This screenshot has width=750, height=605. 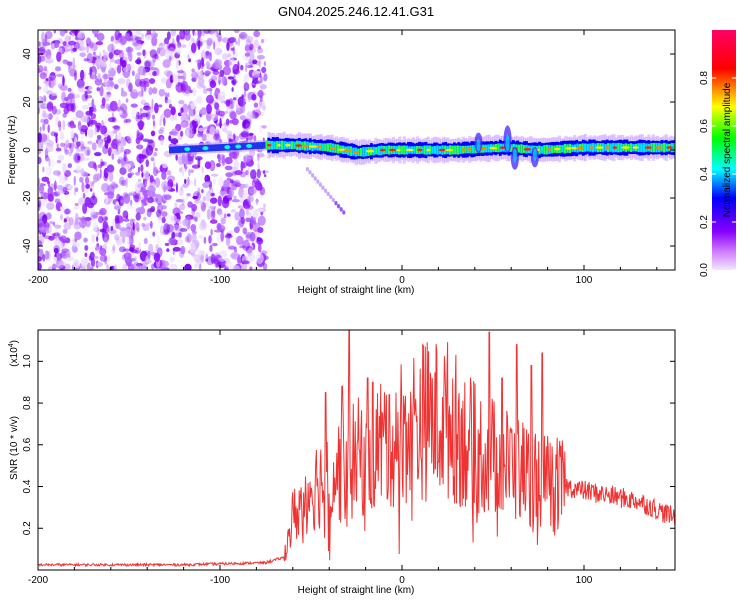 I want to click on trace-point, so click(x=344, y=212).